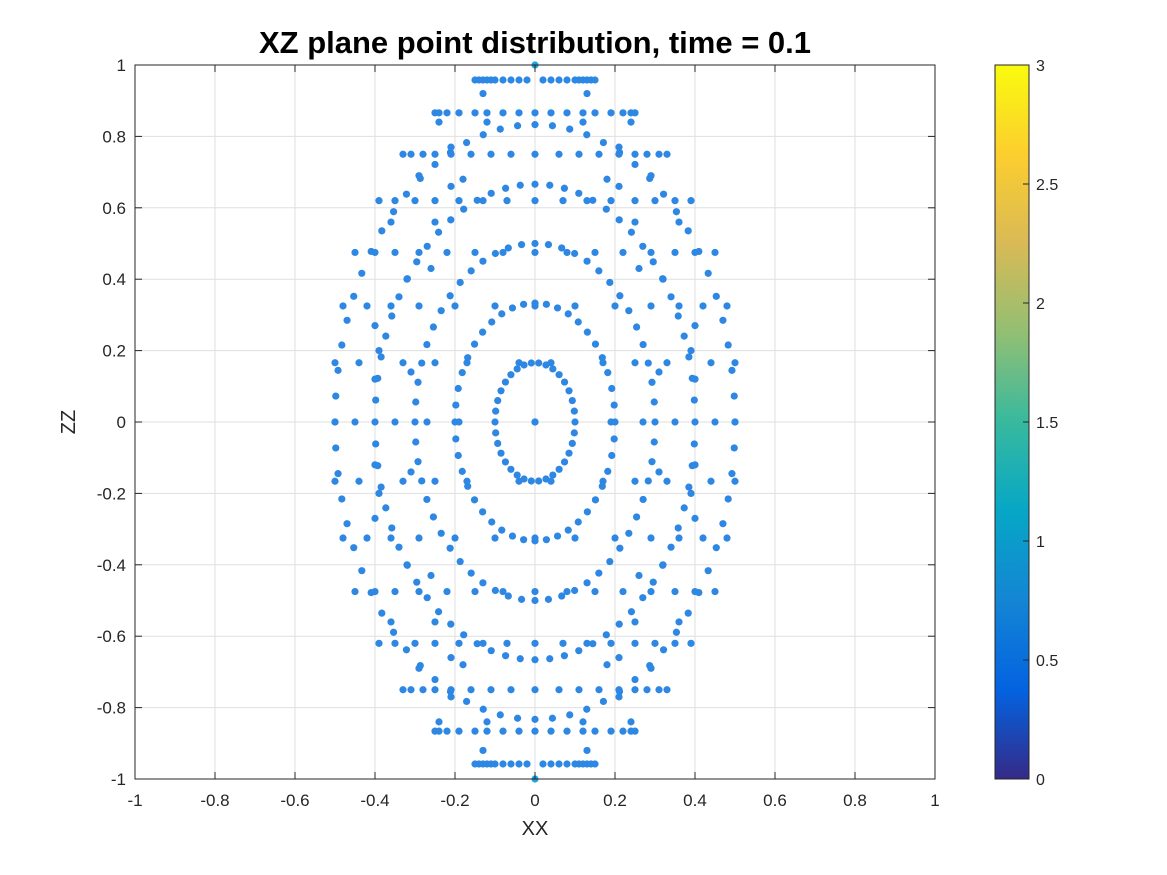 This screenshot has height=875, width=1167. I want to click on y-tick-label: 0.2, so click(114, 351).